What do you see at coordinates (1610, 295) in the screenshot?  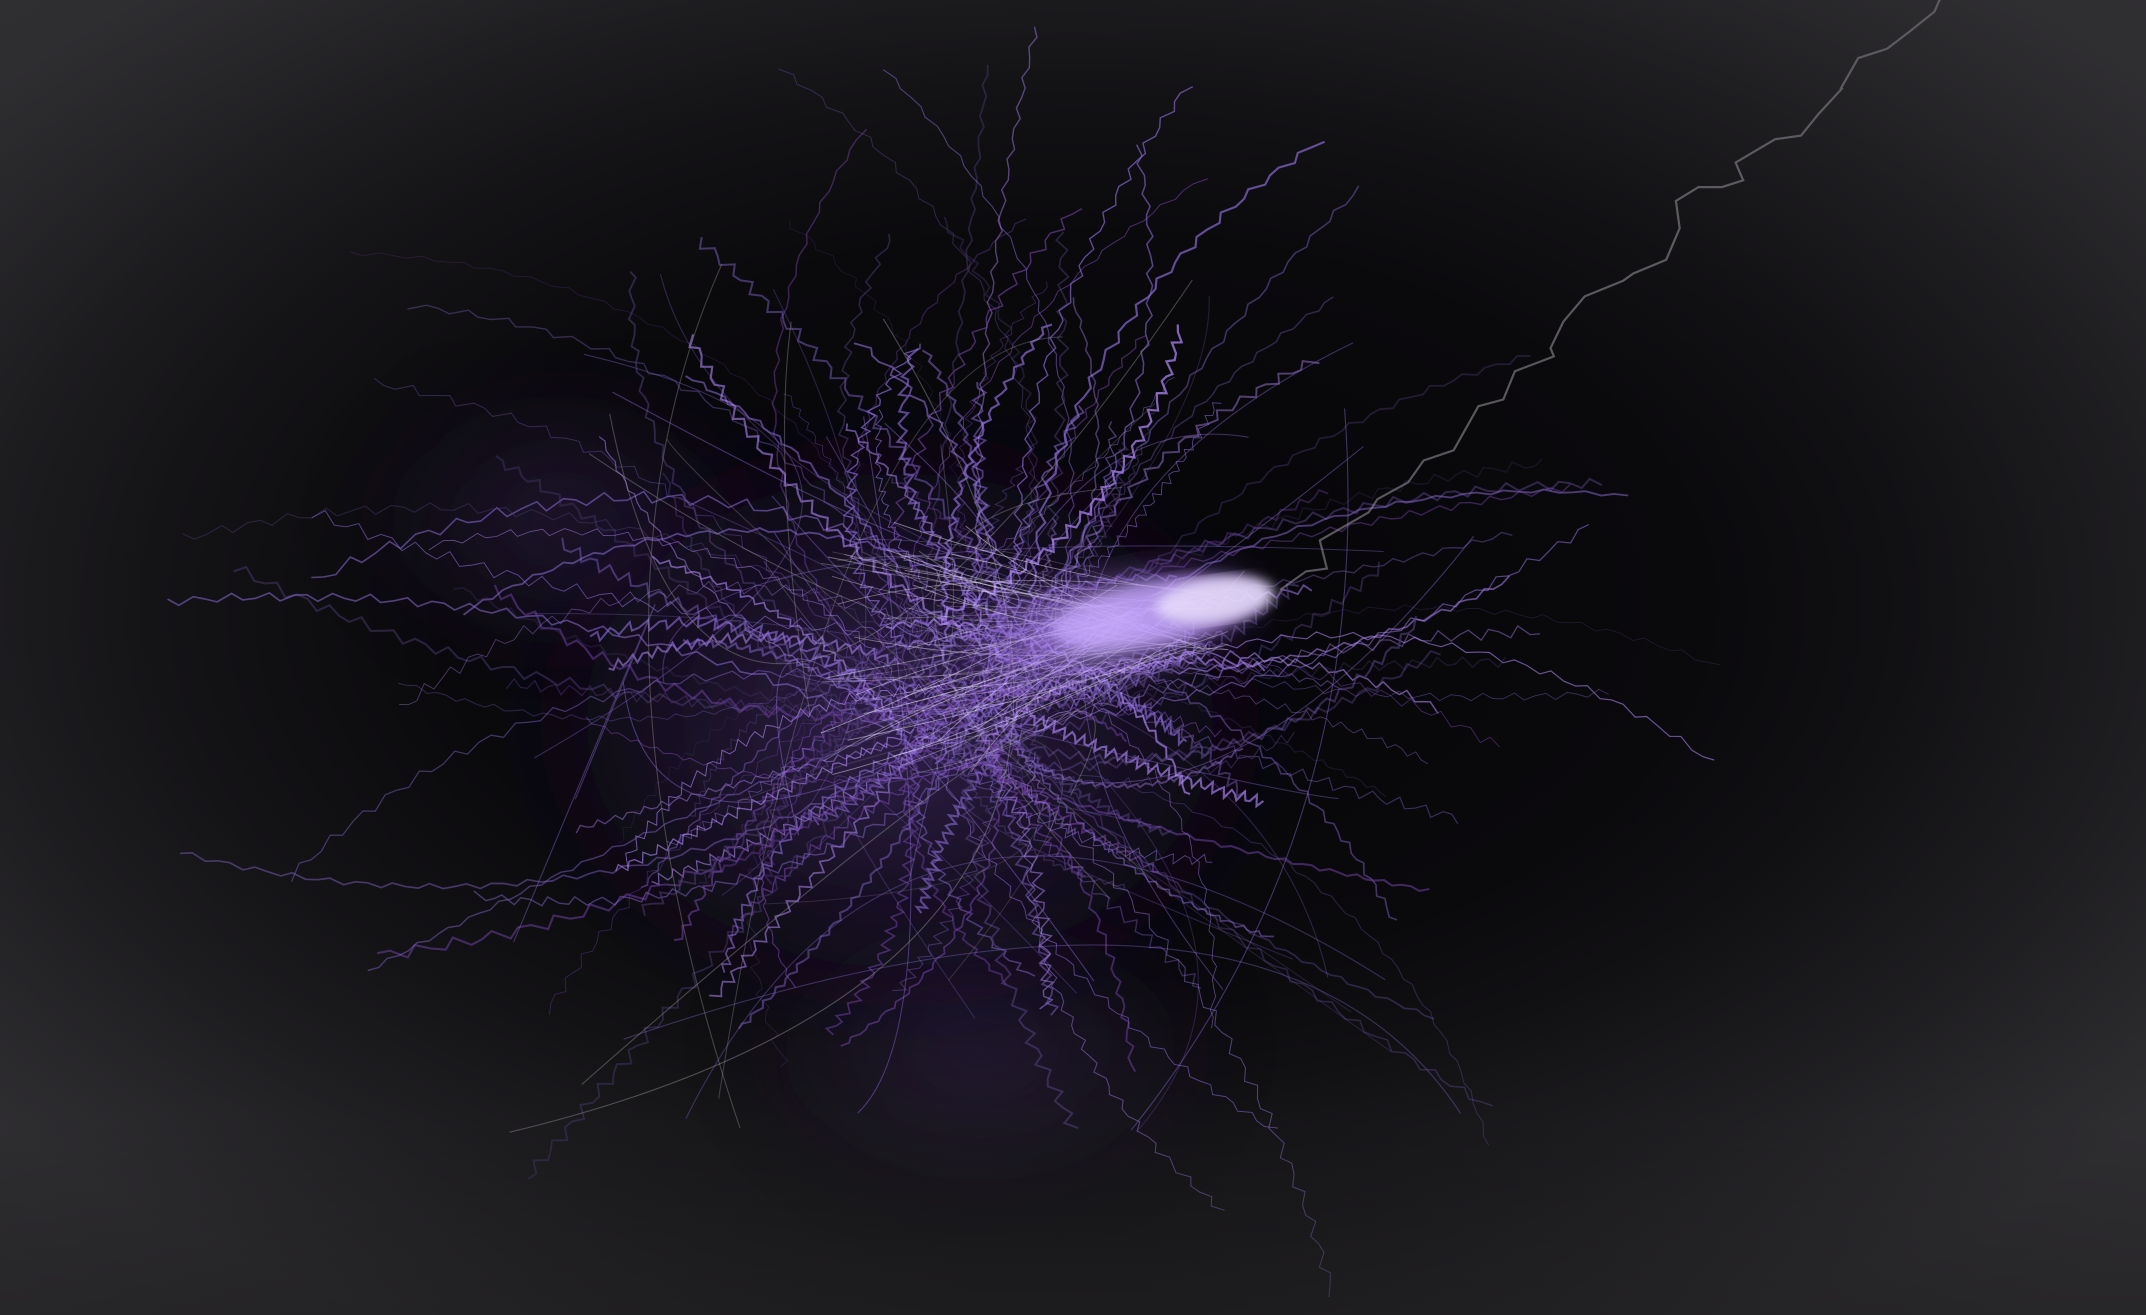 I see `zigzag-trail` at bounding box center [1610, 295].